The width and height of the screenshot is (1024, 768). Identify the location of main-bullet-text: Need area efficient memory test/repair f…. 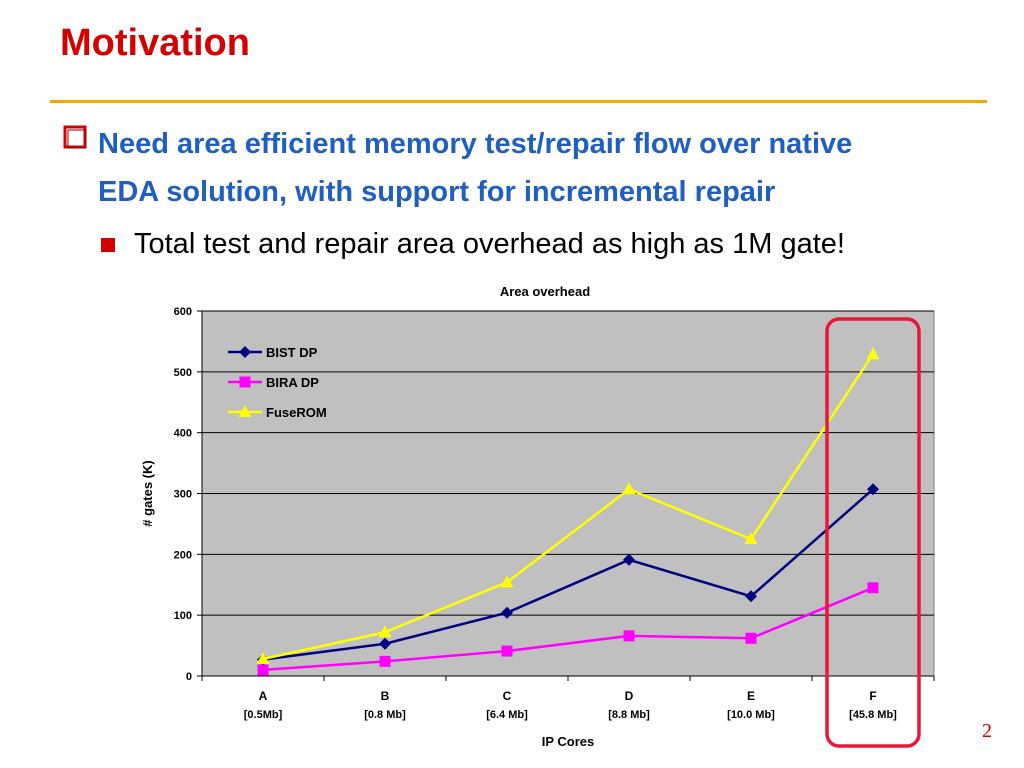
(548, 168).